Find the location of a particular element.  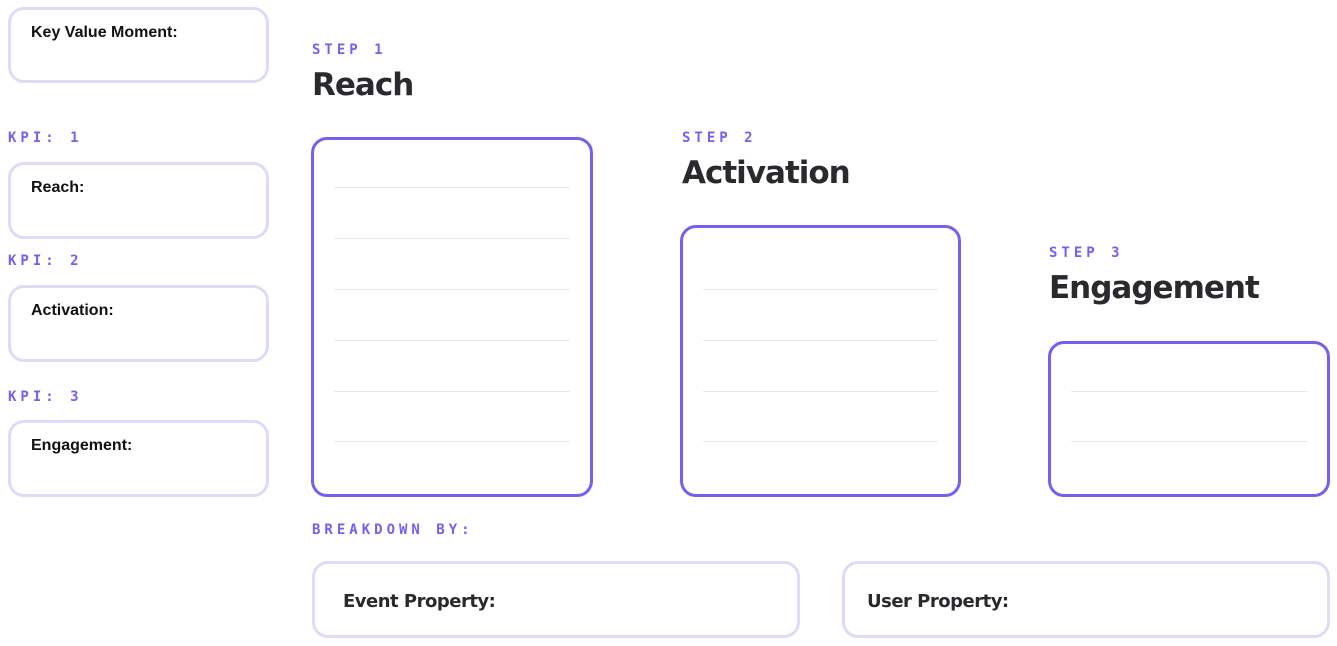

step-2-box is located at coordinates (820, 361).